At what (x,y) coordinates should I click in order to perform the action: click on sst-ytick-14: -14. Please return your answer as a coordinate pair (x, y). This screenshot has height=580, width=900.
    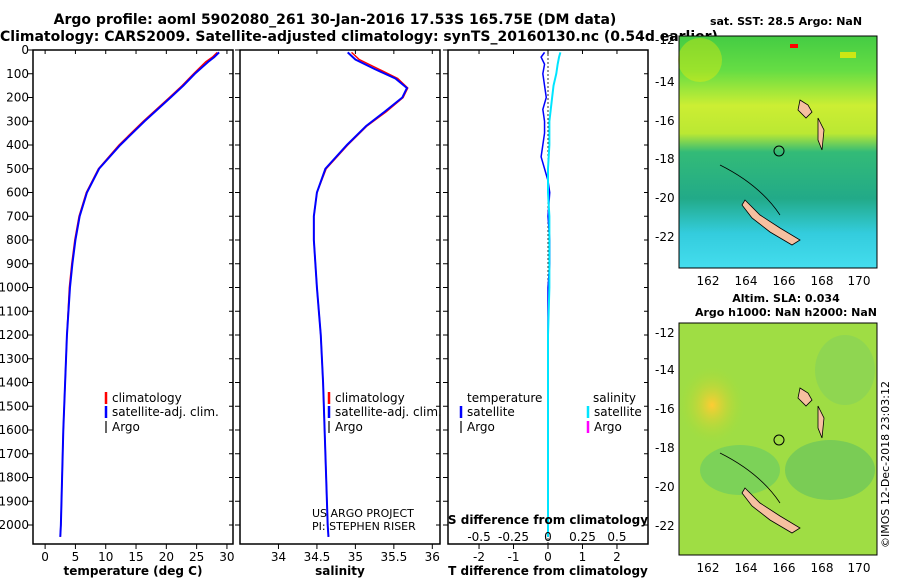
    Looking at the image, I should click on (665, 82).